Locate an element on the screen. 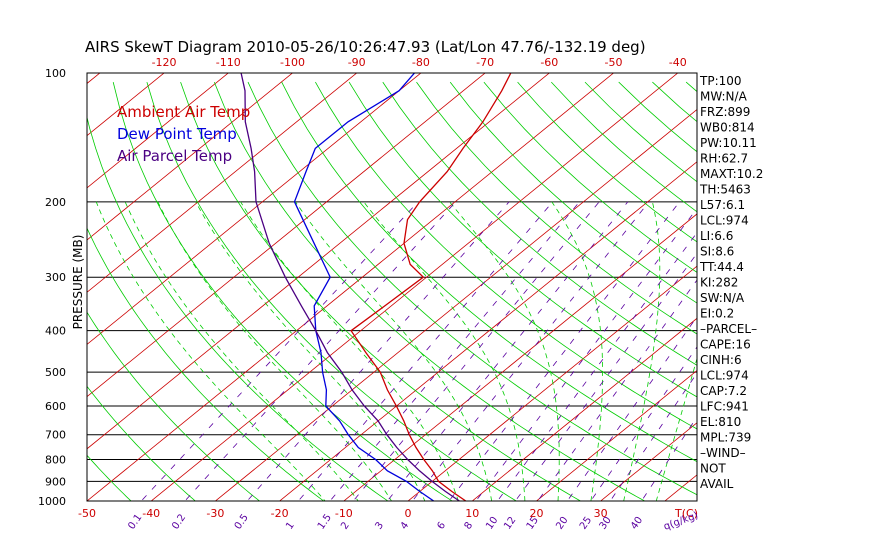 This screenshot has height=560, width=870. bottom-temp-tick-label: -50 is located at coordinates (87, 513).